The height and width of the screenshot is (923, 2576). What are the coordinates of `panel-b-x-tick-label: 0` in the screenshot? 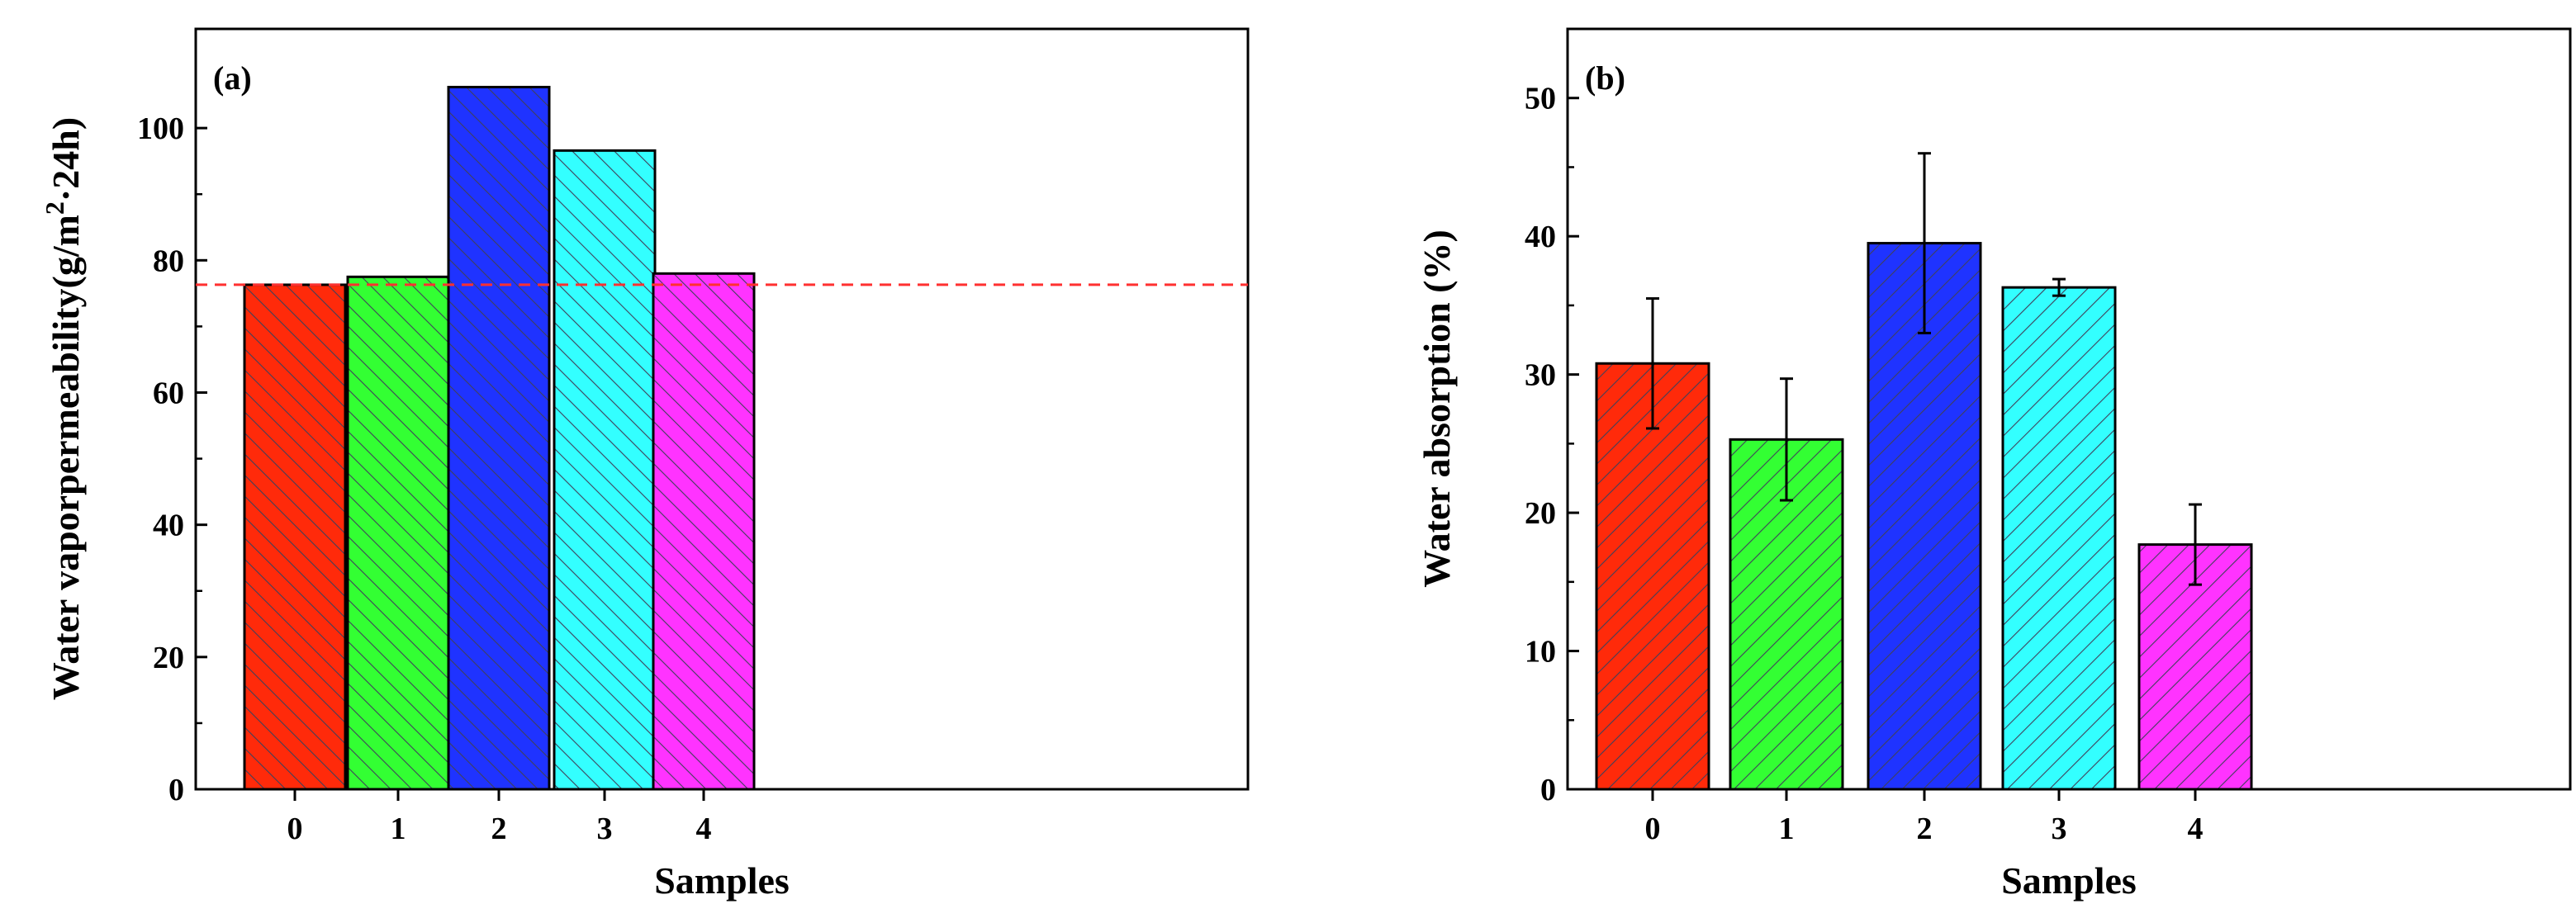 It's located at (1653, 829).